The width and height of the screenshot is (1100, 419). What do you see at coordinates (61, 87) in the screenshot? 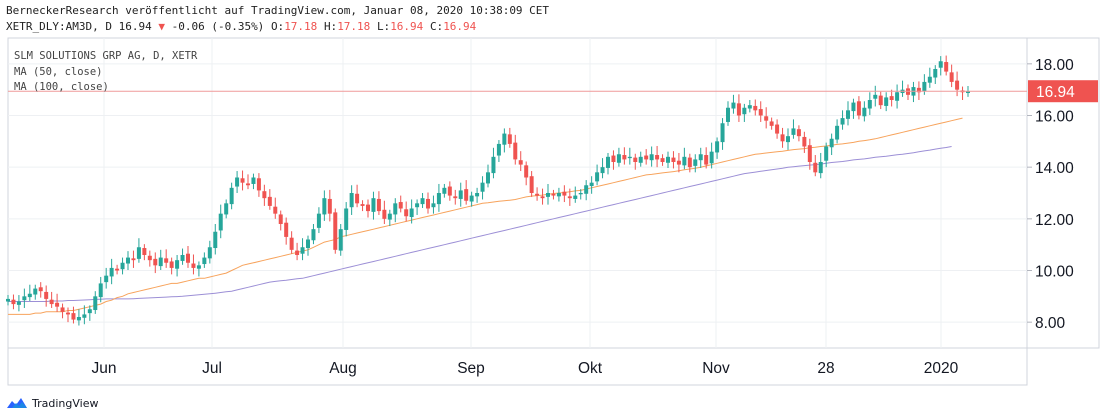
I see `legend-ma100: MA (100, close)` at bounding box center [61, 87].